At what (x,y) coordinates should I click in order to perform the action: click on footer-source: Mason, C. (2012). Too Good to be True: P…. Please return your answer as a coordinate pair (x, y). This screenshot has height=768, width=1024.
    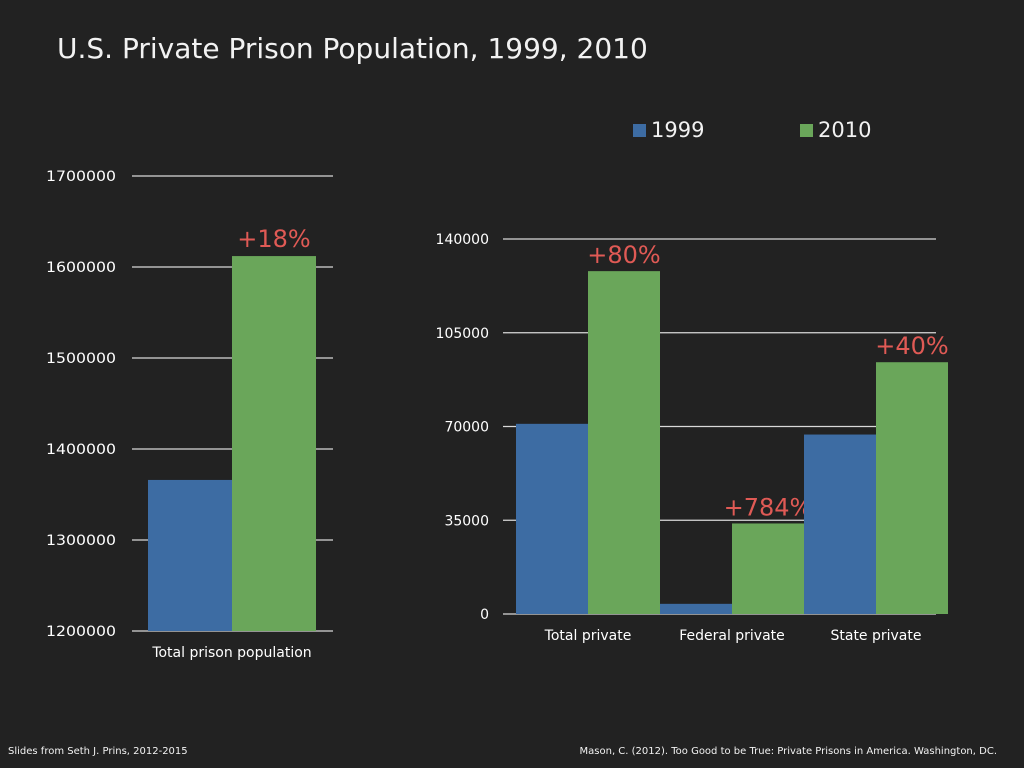
    Looking at the image, I should click on (788, 751).